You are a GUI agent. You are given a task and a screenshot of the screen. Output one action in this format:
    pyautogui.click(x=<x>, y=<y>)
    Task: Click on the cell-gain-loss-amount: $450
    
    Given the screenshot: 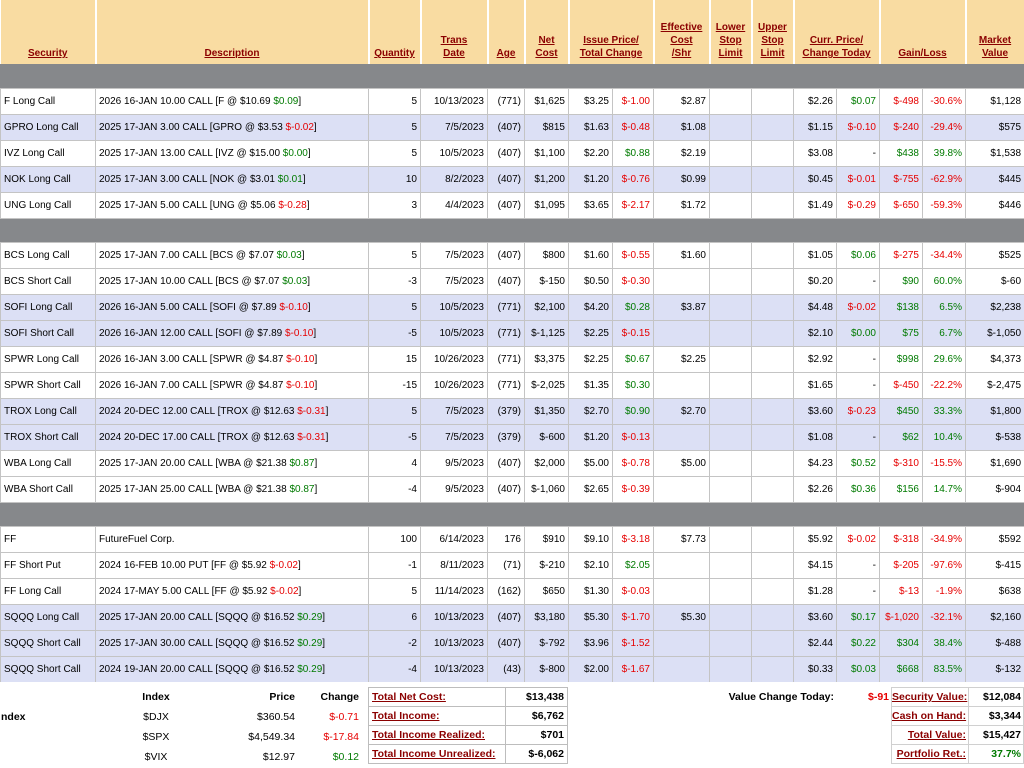 What is the action you would take?
    pyautogui.click(x=901, y=411)
    